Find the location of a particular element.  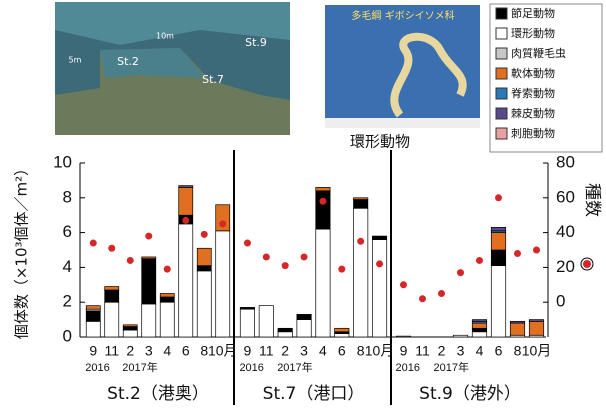

photo-caption: 環形動物 is located at coordinates (380, 142).